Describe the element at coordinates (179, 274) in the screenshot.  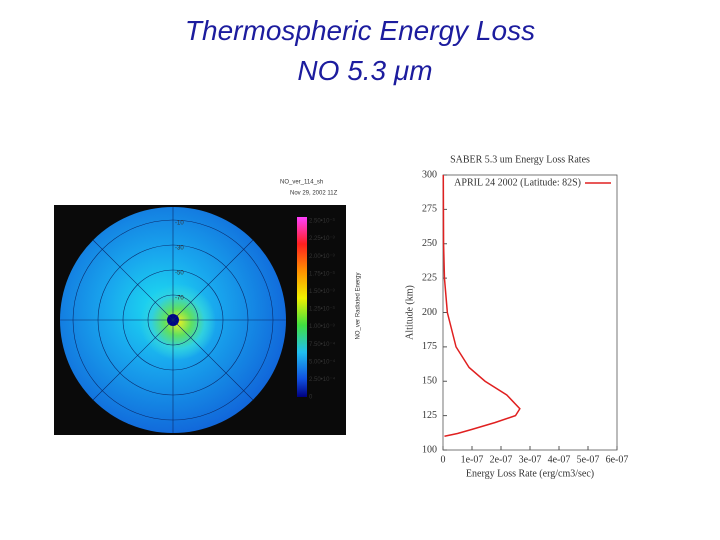
I see `ring-label: -50` at that location.